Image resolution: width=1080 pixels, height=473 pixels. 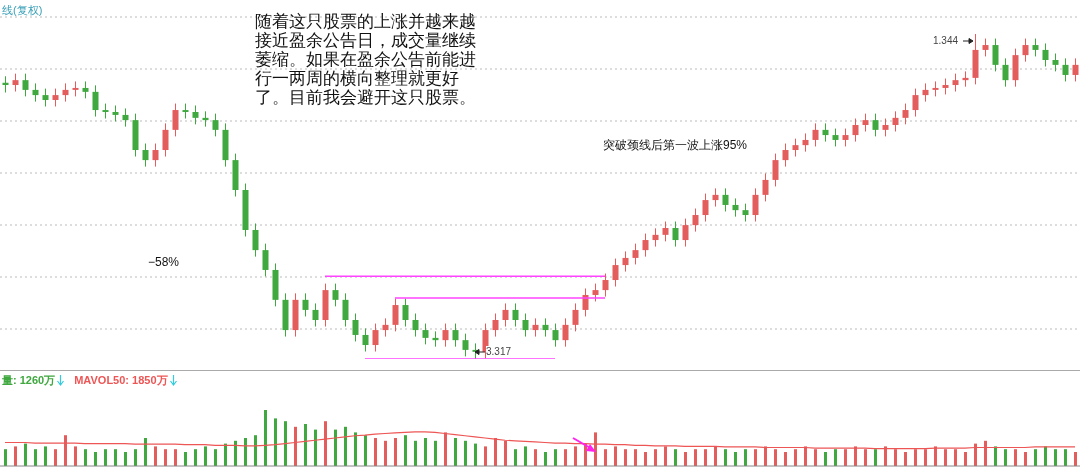 I want to click on annotation: 1.344, so click(x=946, y=41).